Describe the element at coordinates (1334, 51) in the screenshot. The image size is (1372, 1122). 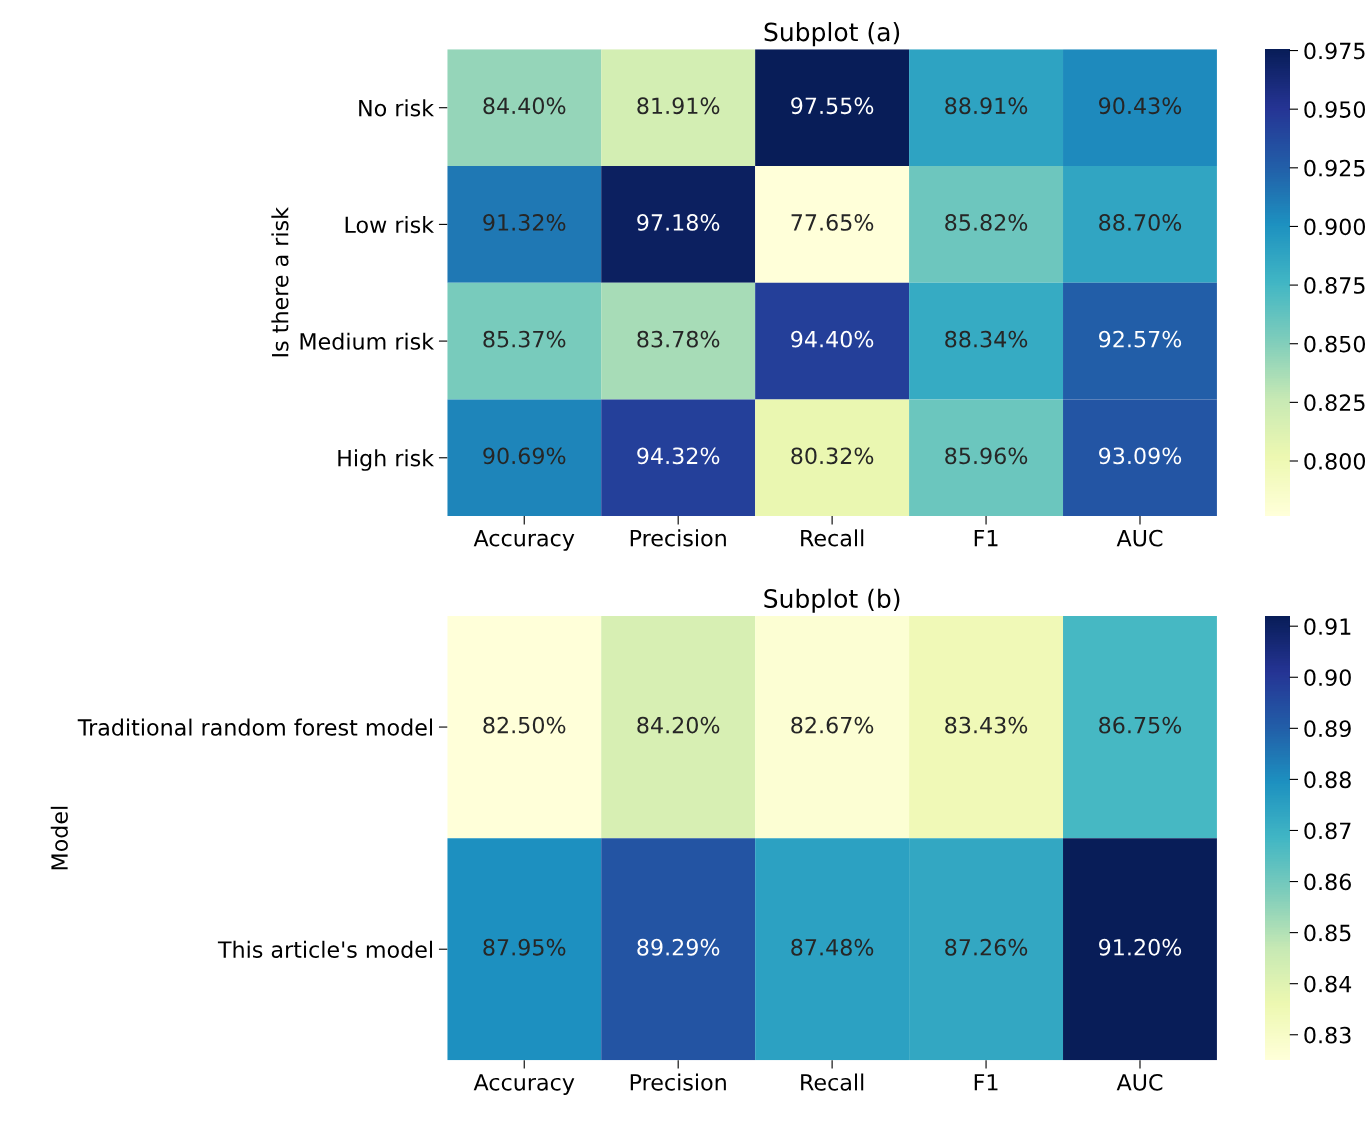
I see `color-bar-label: 0.975` at that location.